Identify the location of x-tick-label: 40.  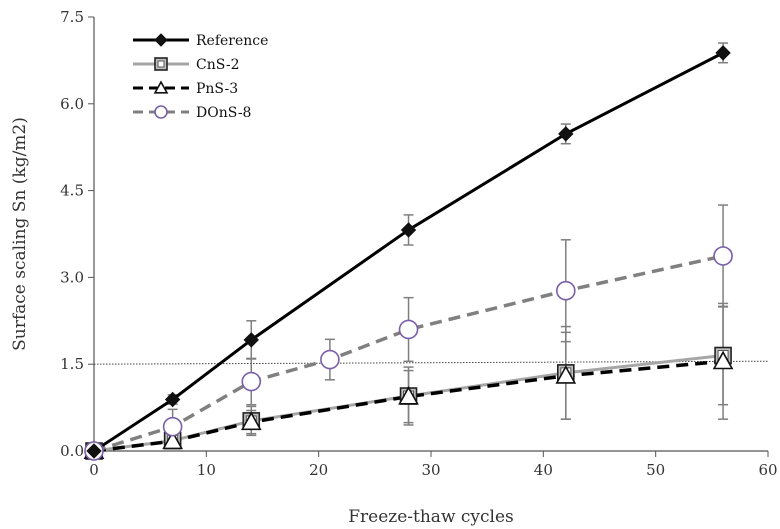
(543, 470).